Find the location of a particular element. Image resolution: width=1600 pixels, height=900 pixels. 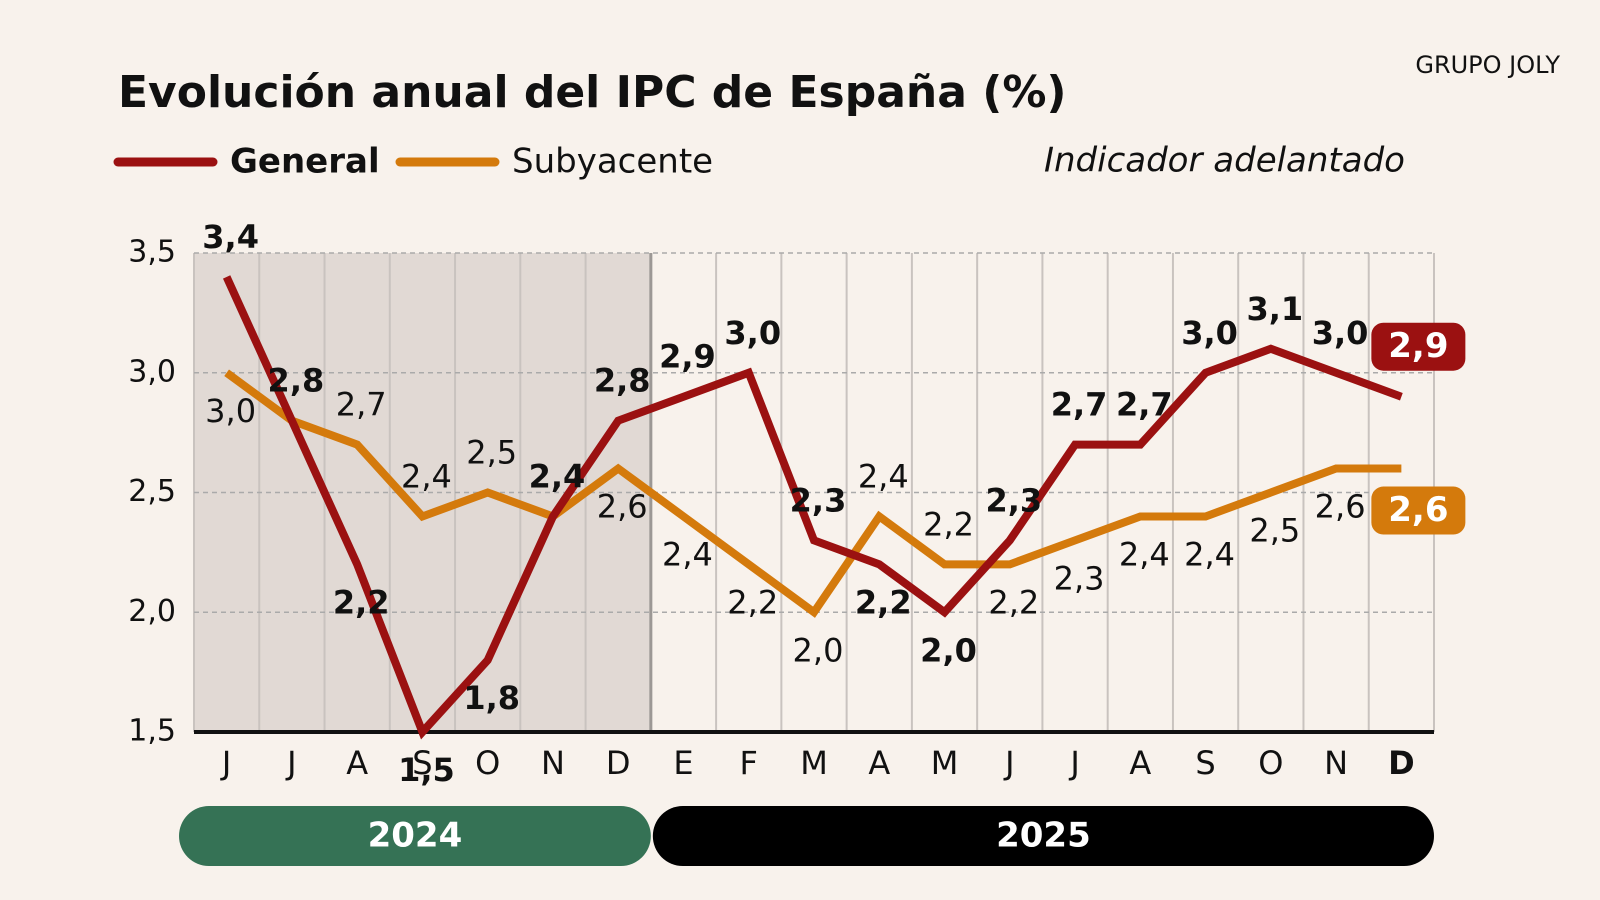

value-label: 1,5 is located at coordinates (426, 770).